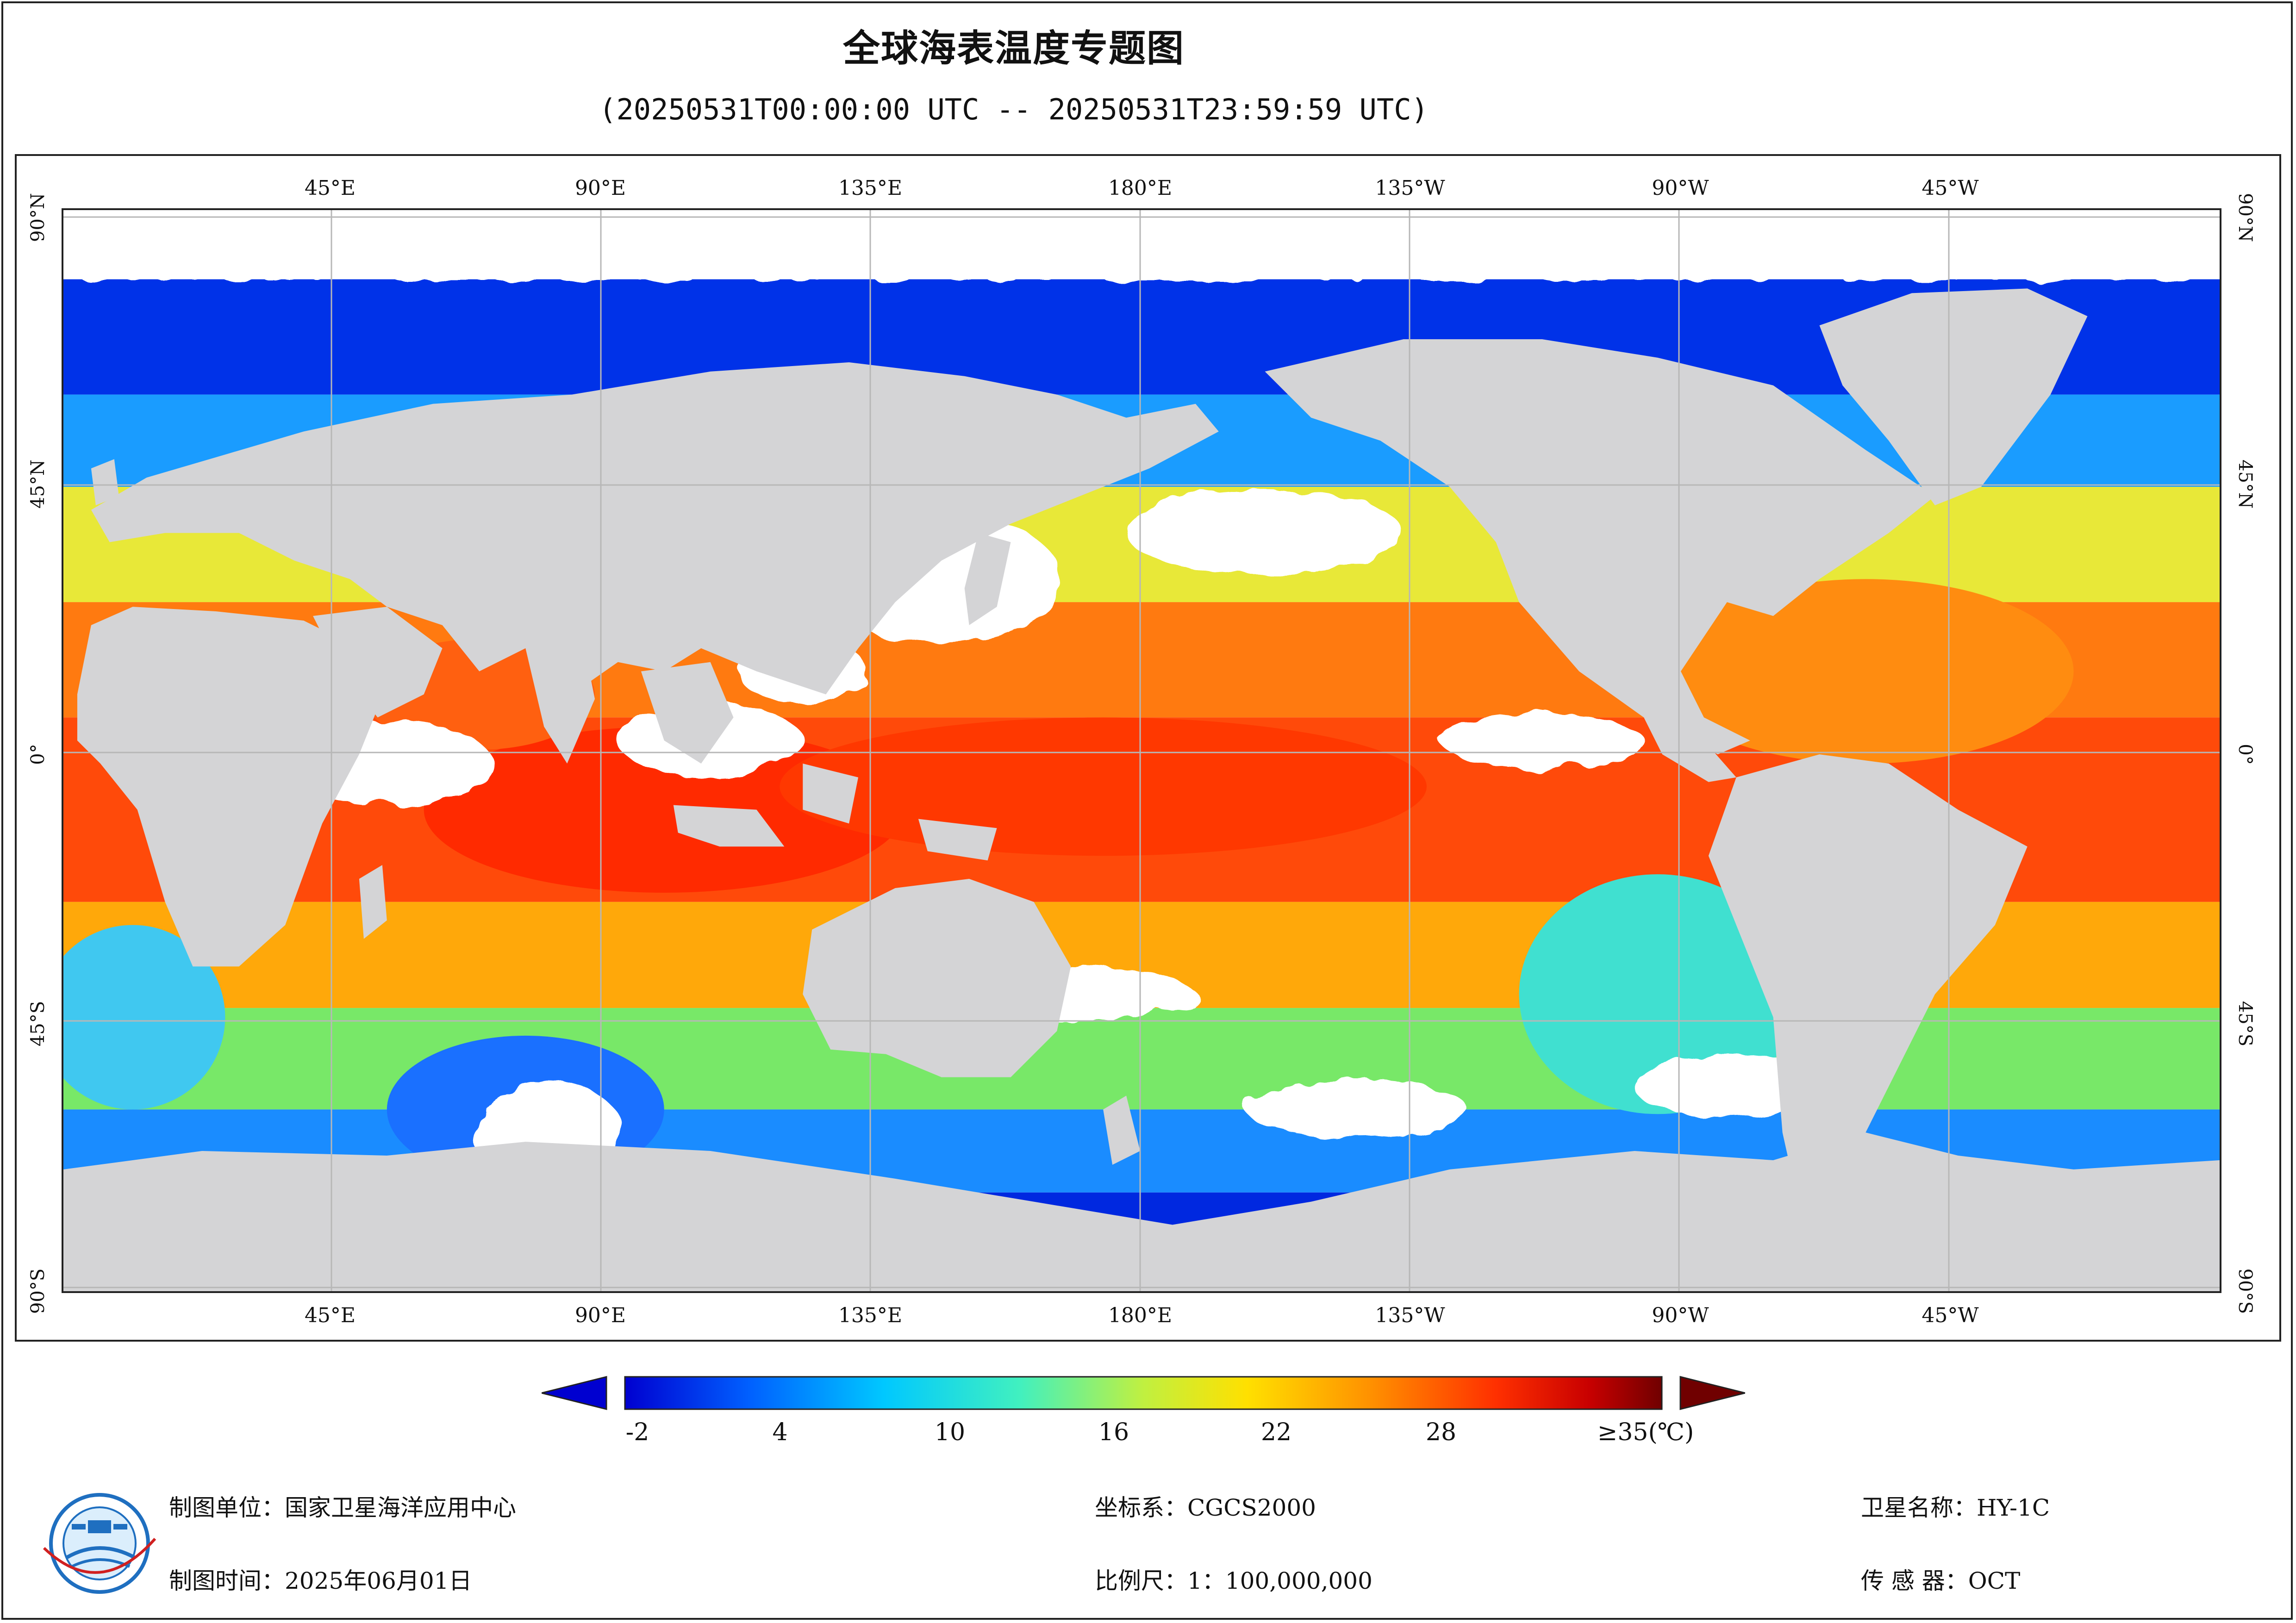 The height and width of the screenshot is (1623, 2296). I want to click on lat-label-right-0: 0°, so click(2245, 754).